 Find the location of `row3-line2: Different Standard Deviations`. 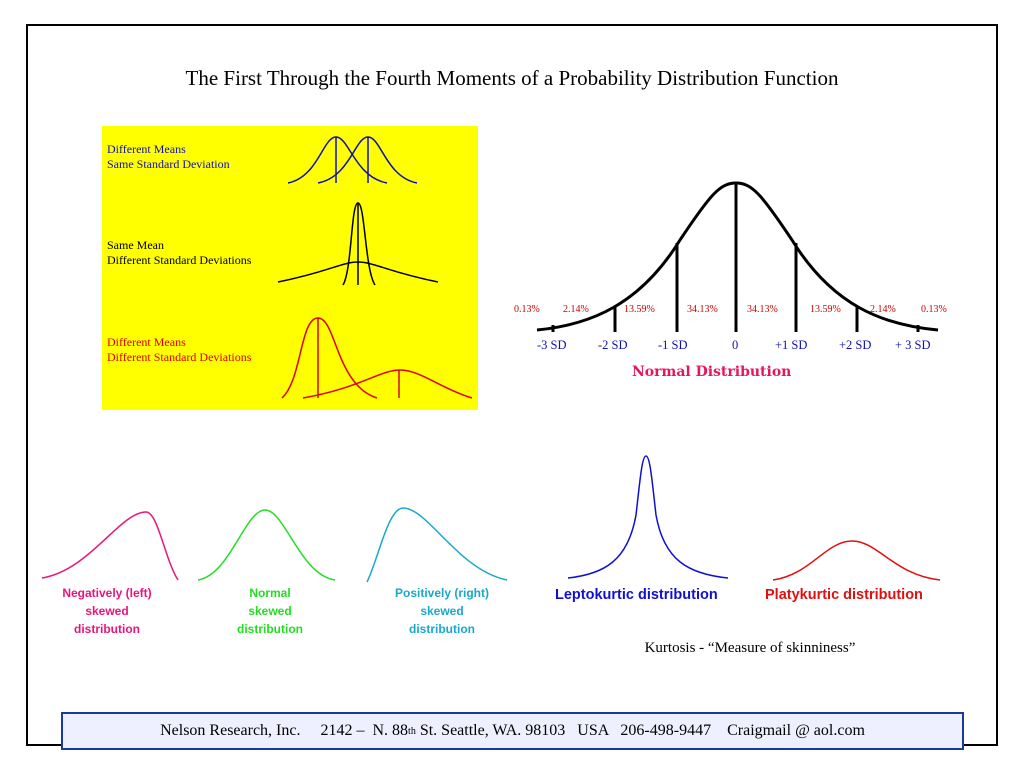

row3-line2: Different Standard Deviations is located at coordinates (179, 357).